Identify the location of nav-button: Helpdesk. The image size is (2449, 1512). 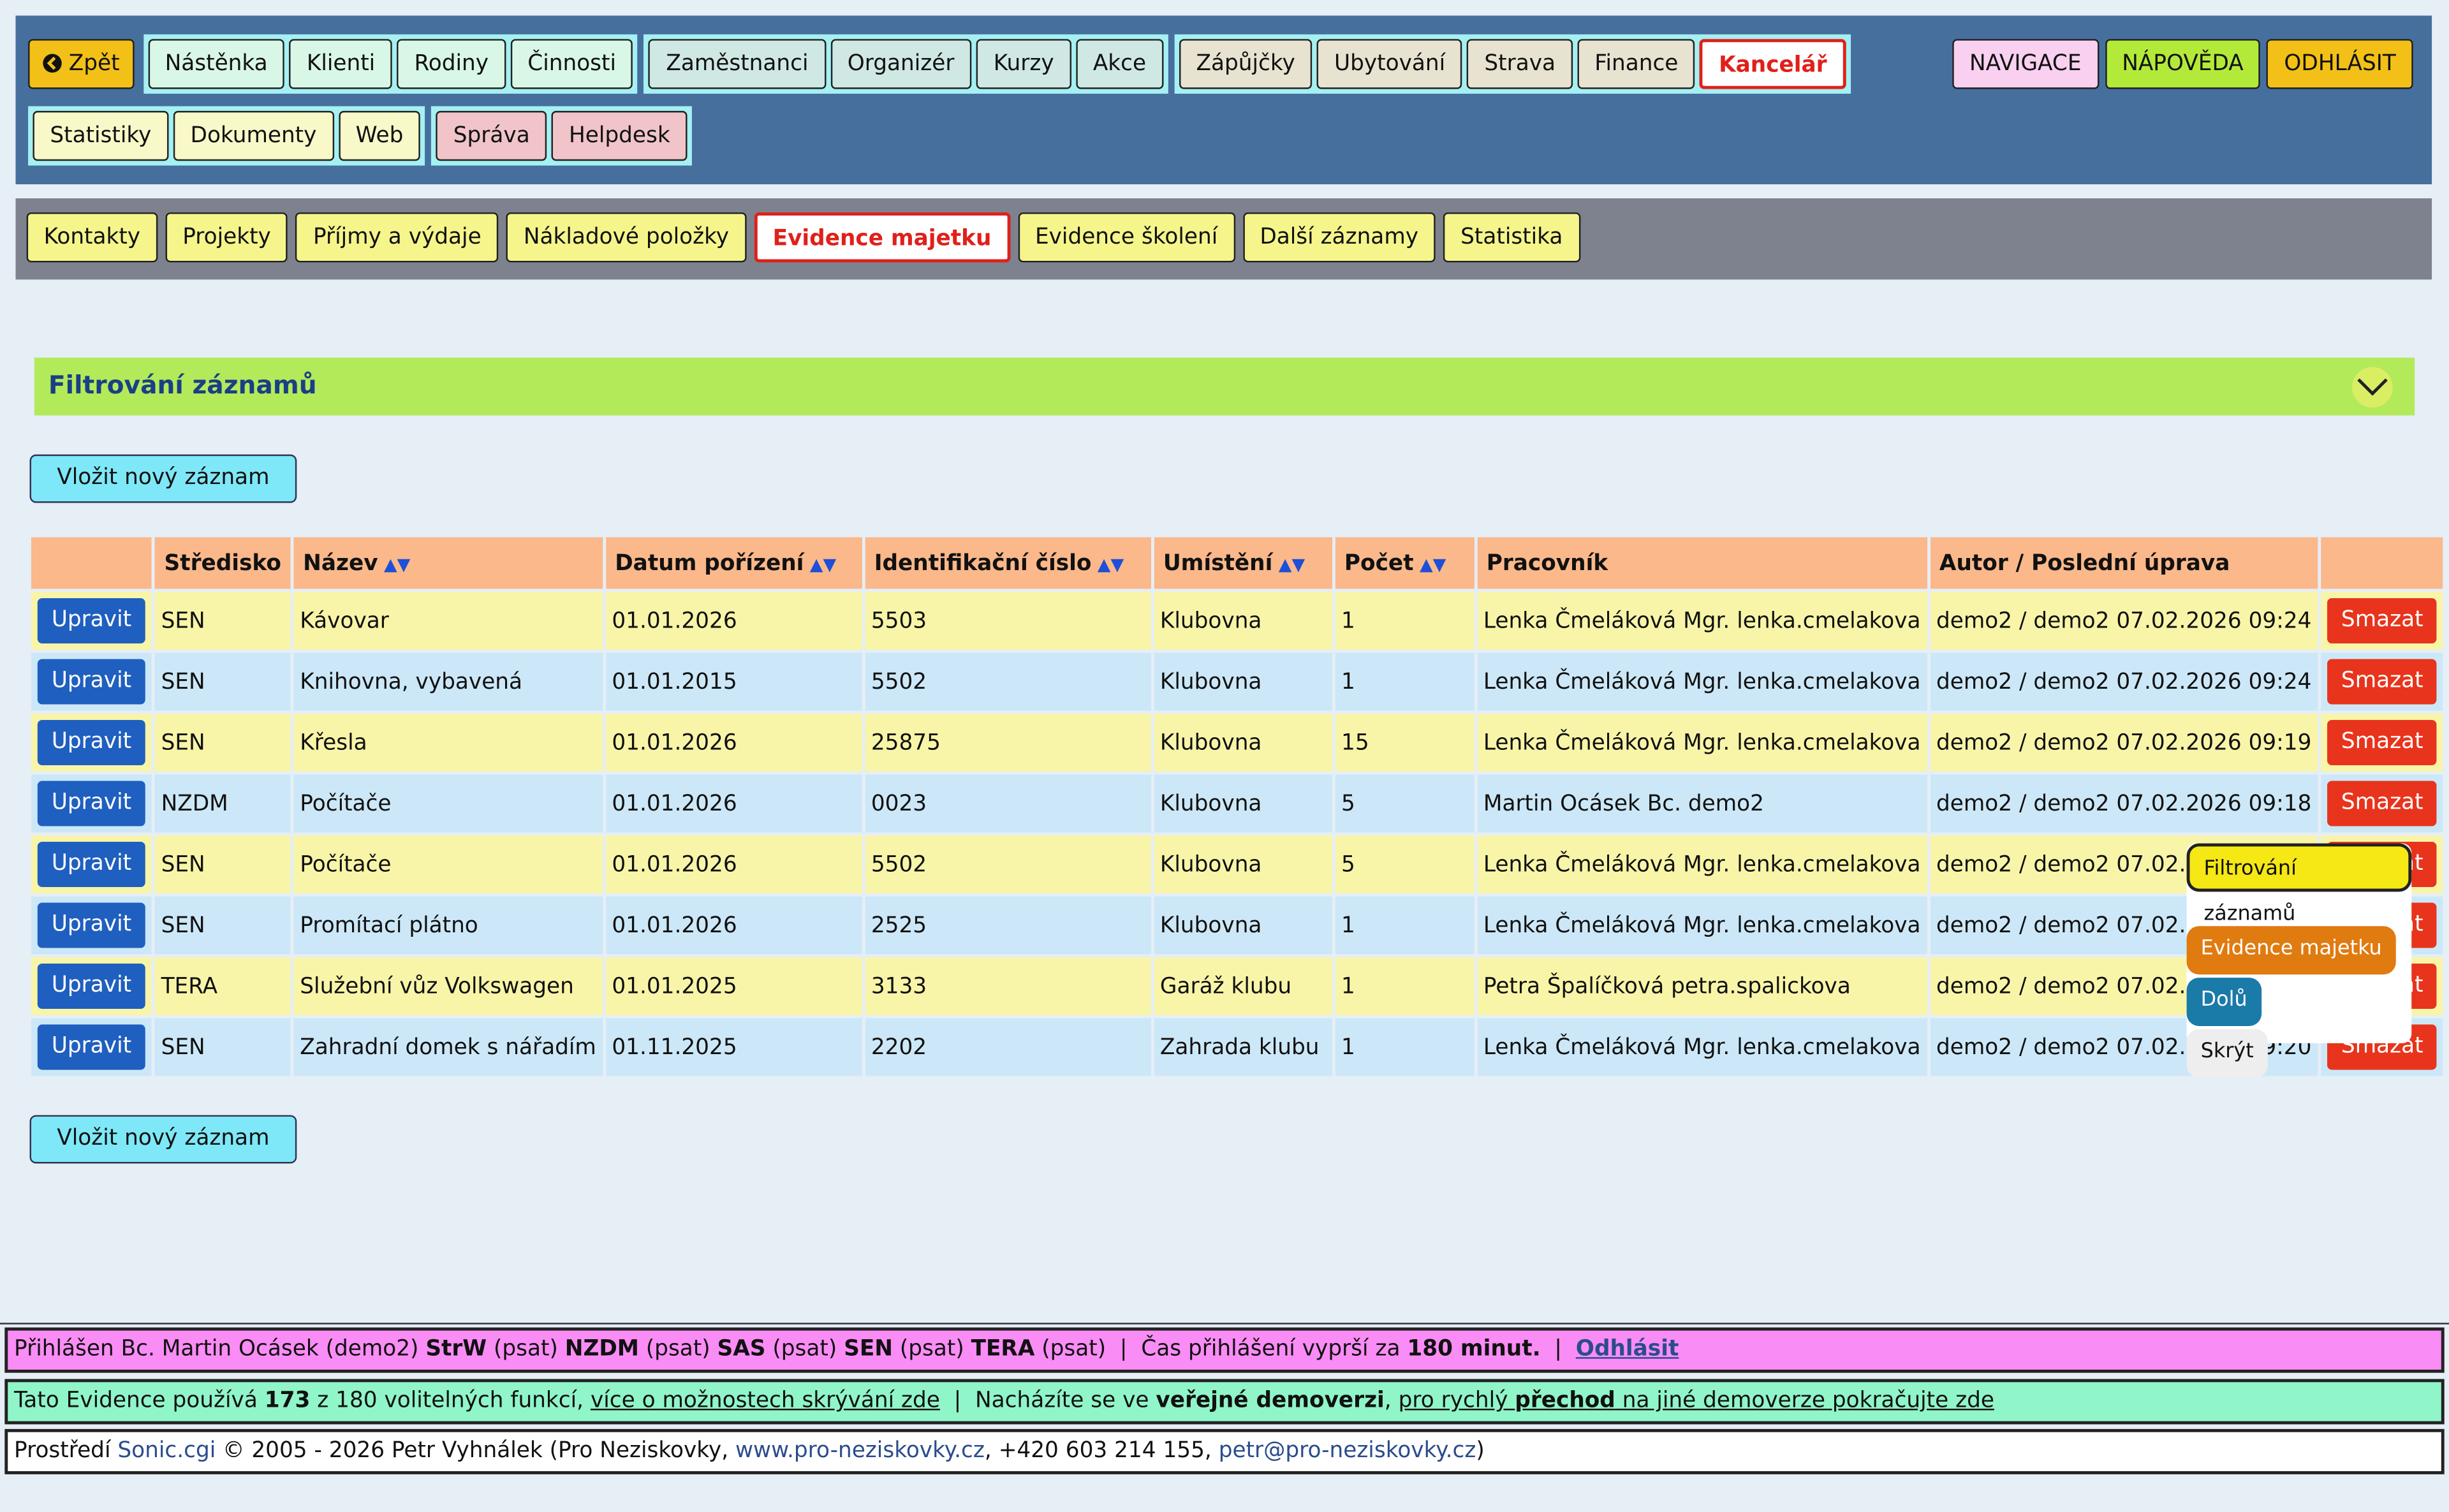
(620, 135).